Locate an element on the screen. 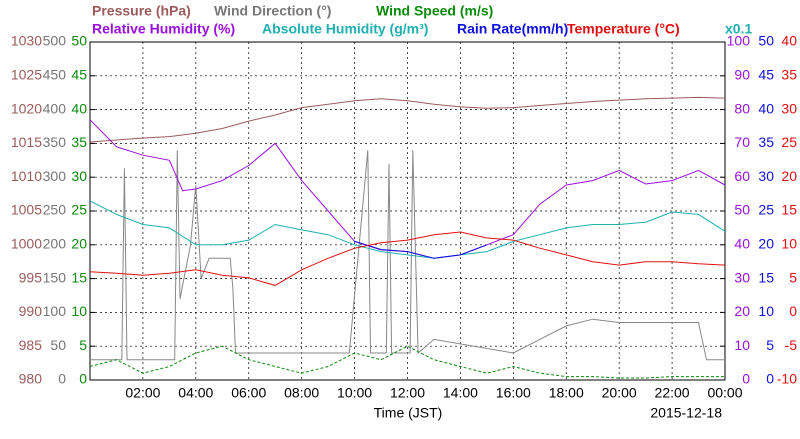 The image size is (800, 439). axis-header: x0.1 is located at coordinates (738, 29).